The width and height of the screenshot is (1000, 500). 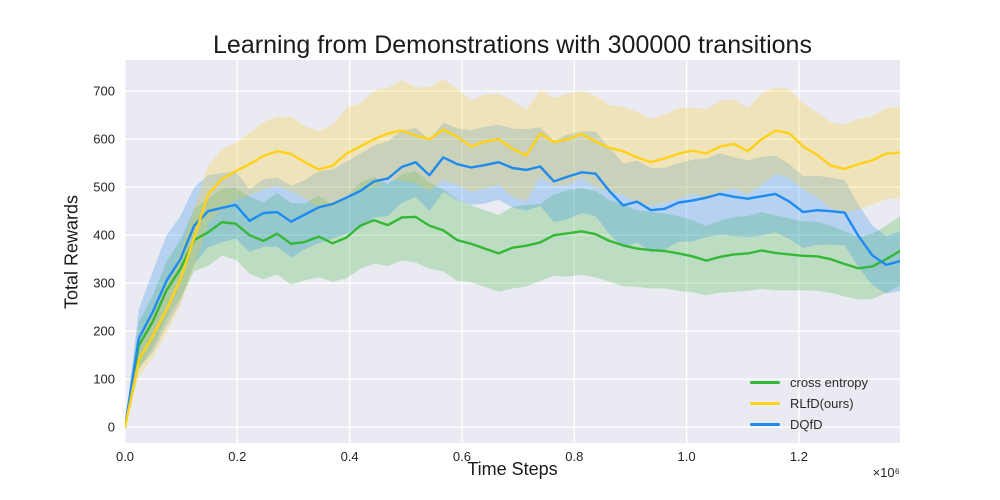 What do you see at coordinates (512, 469) in the screenshot?
I see `x-axis-label: Time Steps` at bounding box center [512, 469].